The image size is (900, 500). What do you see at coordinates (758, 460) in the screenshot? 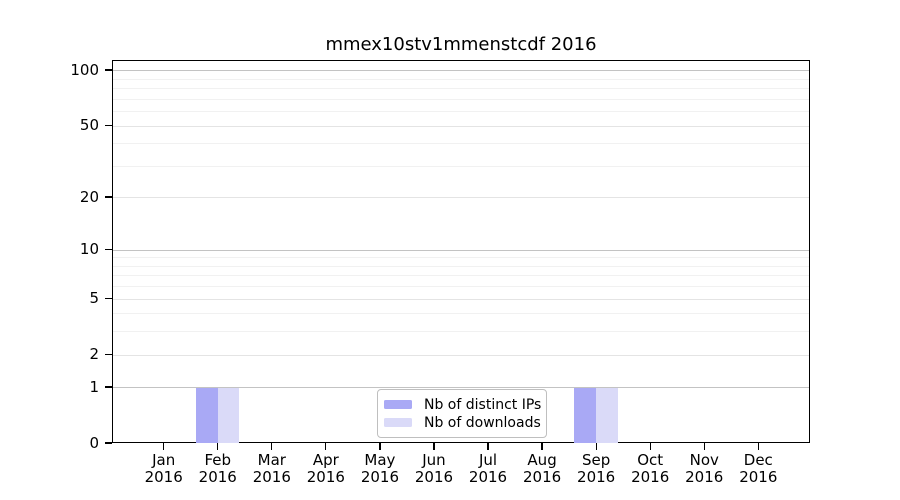
I see `x-tick-label-month: Dec` at bounding box center [758, 460].